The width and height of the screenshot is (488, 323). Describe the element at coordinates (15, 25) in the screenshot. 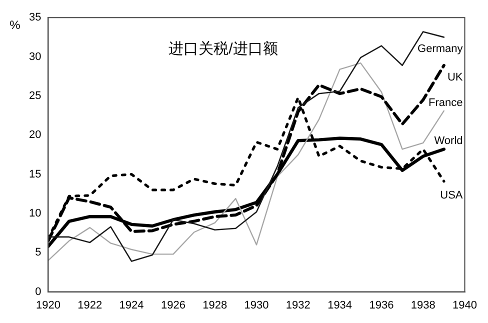

I see `y-axis-title: %` at that location.